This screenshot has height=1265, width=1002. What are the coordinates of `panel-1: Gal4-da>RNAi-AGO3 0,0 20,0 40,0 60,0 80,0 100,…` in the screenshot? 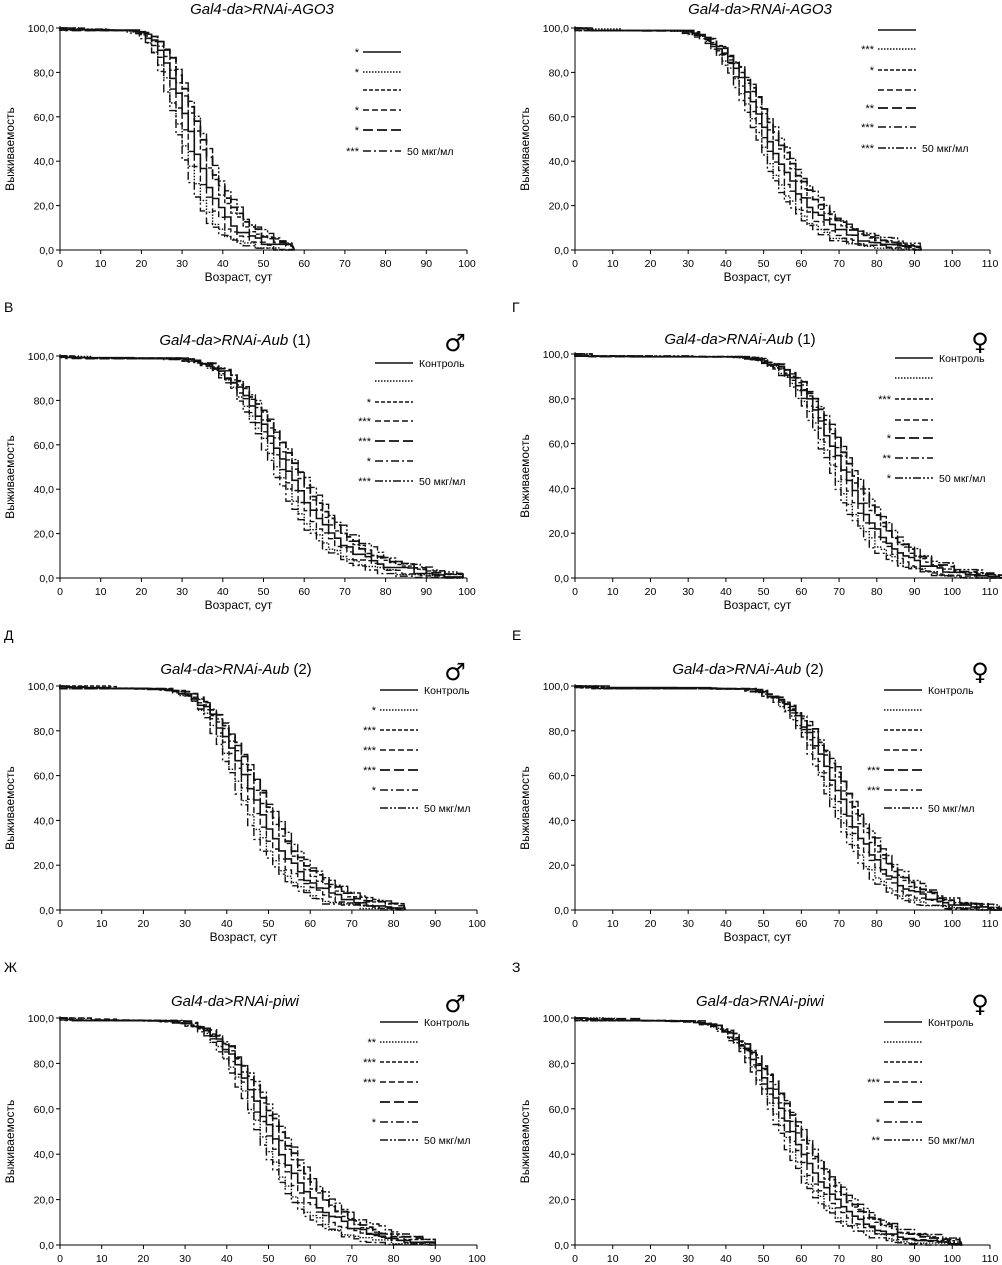 It's located at (239, 142).